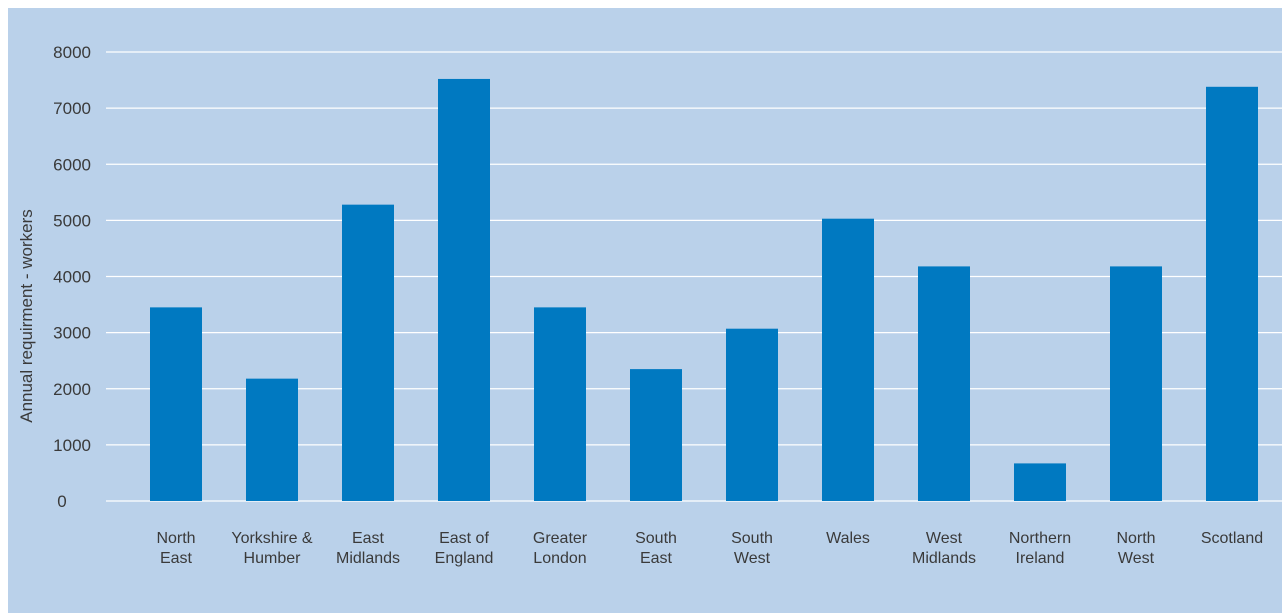 Image resolution: width=1282 pixels, height=613 pixels. I want to click on y-tick-label: 5000, so click(72, 220).